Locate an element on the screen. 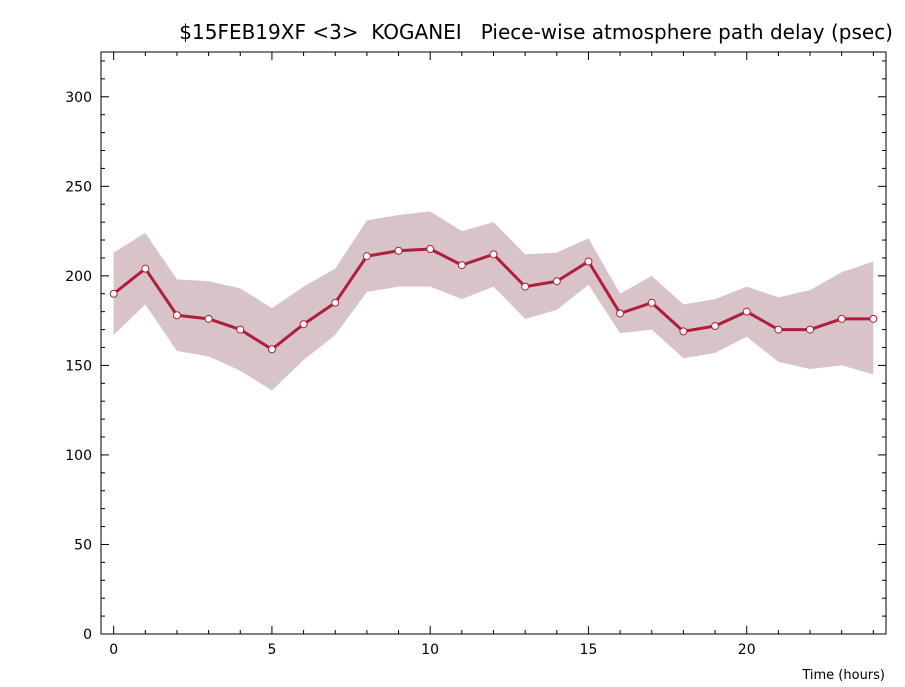 This screenshot has width=905, height=687. marker-layer is located at coordinates (493, 299).